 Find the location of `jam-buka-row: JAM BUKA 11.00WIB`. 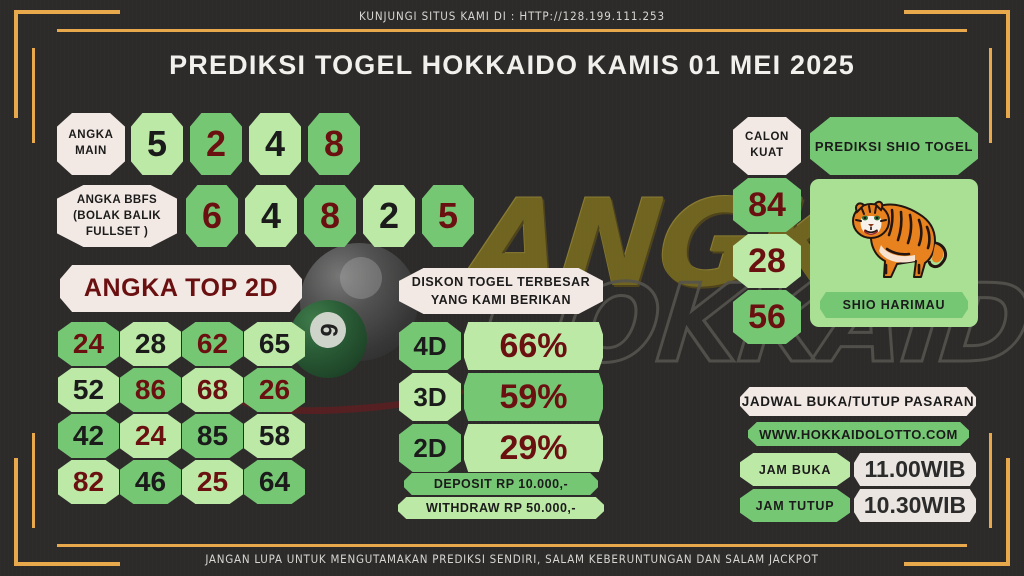

jam-buka-row: JAM BUKA 11.00WIB is located at coordinates (858, 469).